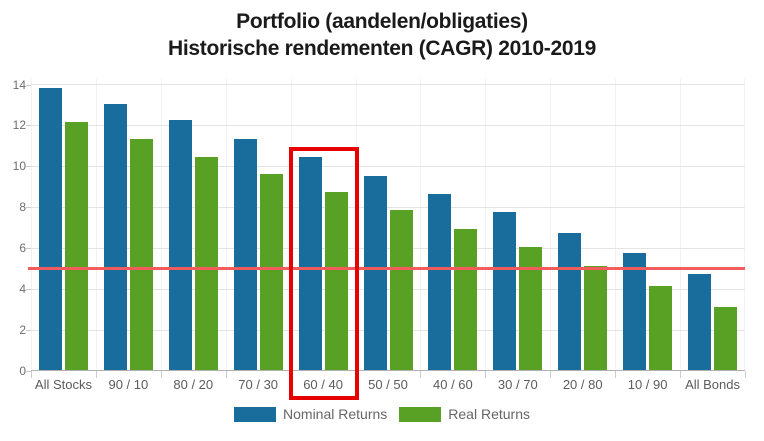  What do you see at coordinates (22, 207) in the screenshot?
I see `y-tick-label: 8` at bounding box center [22, 207].